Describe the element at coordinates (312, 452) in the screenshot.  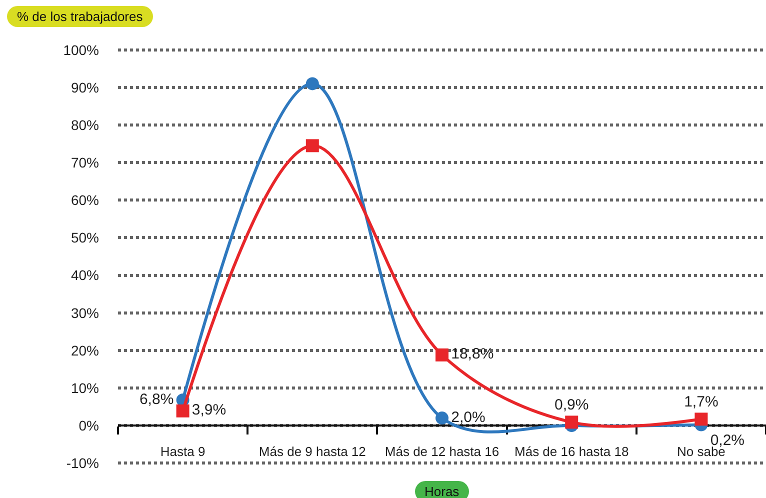
I see `x-tick-label: Más de 9 hasta 12` at that location.